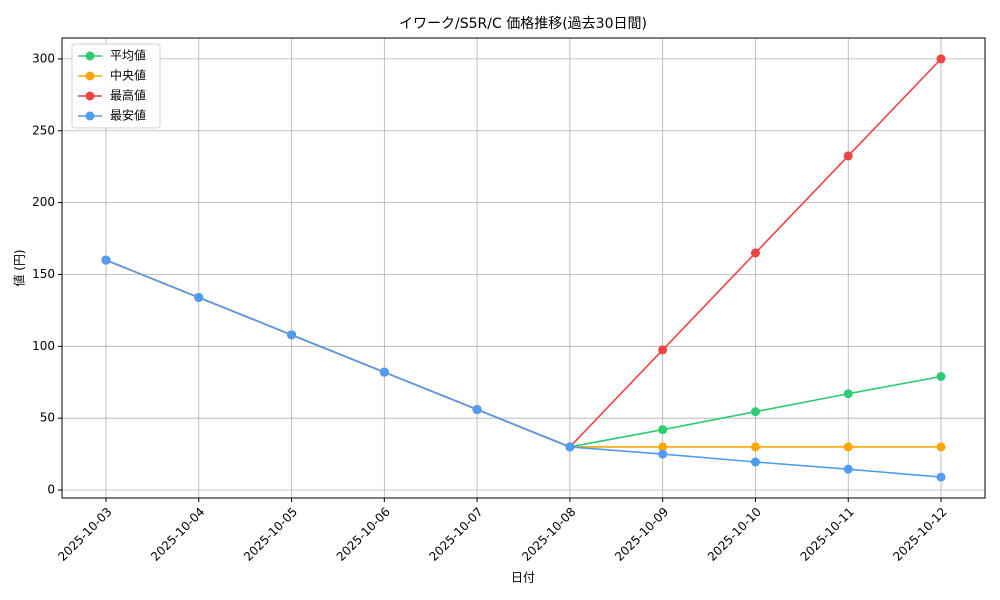 The width and height of the screenshot is (1000, 600). Describe the element at coordinates (43, 346) in the screenshot. I see `y-tick-label: 100` at that location.